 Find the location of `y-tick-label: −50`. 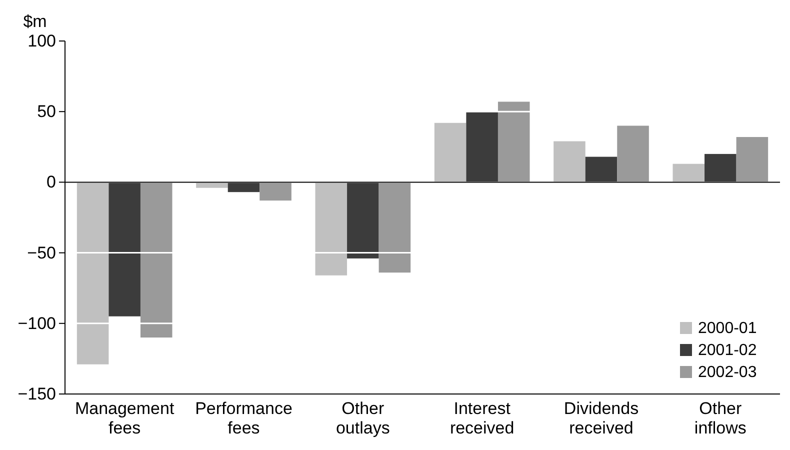

y-tick-label: −50 is located at coordinates (41, 252).